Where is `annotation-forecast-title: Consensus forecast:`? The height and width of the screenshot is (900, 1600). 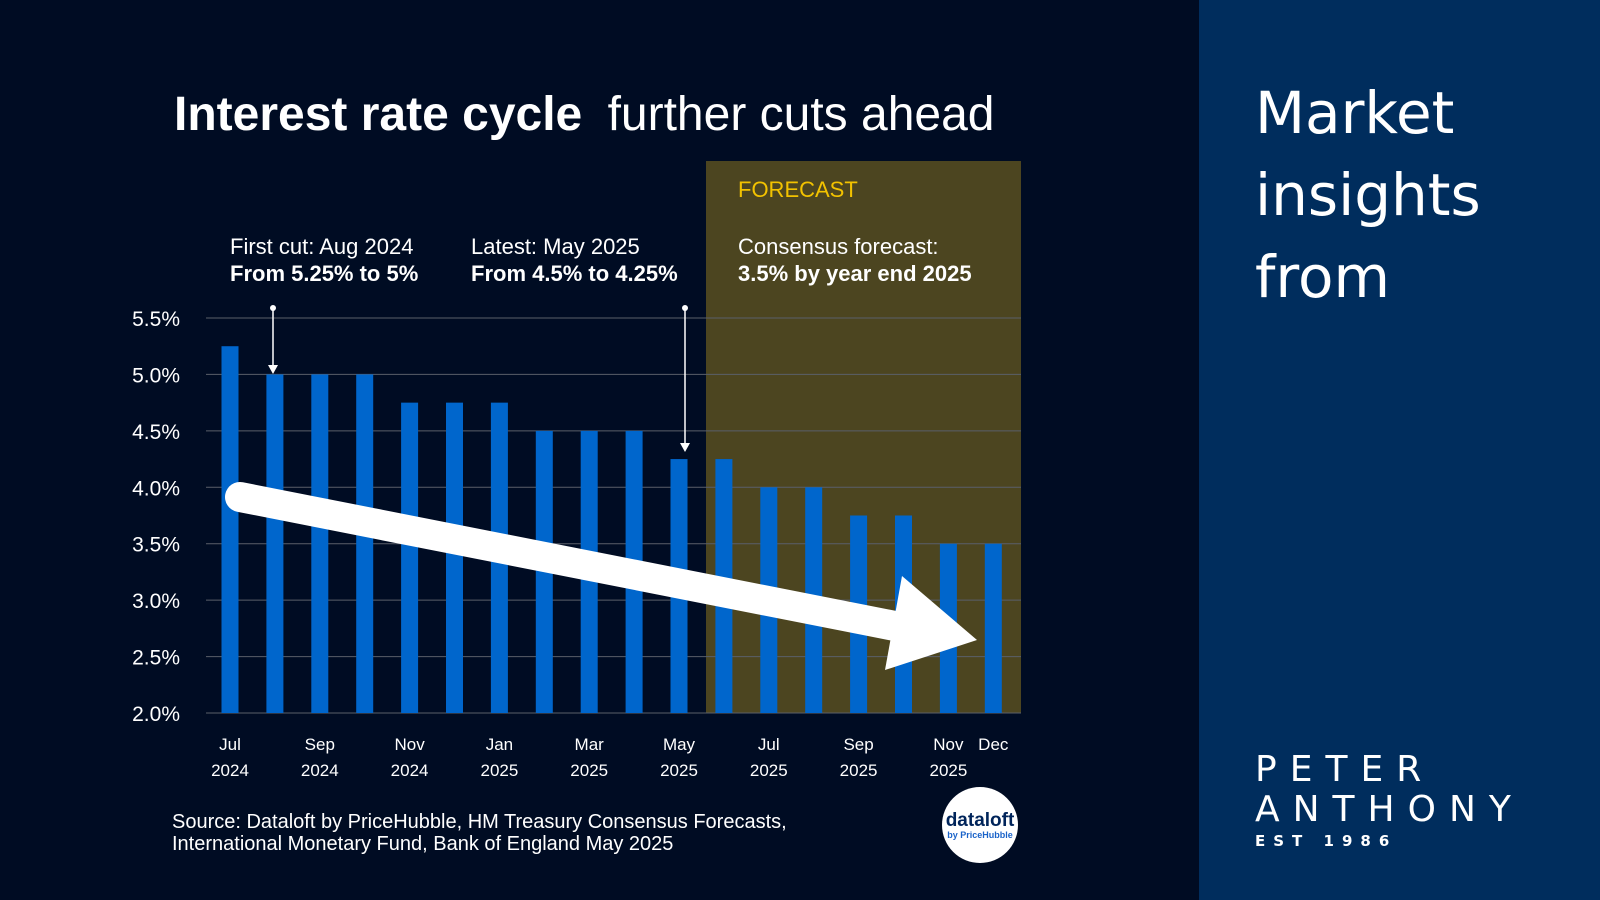 annotation-forecast-title: Consensus forecast: is located at coordinates (838, 246).